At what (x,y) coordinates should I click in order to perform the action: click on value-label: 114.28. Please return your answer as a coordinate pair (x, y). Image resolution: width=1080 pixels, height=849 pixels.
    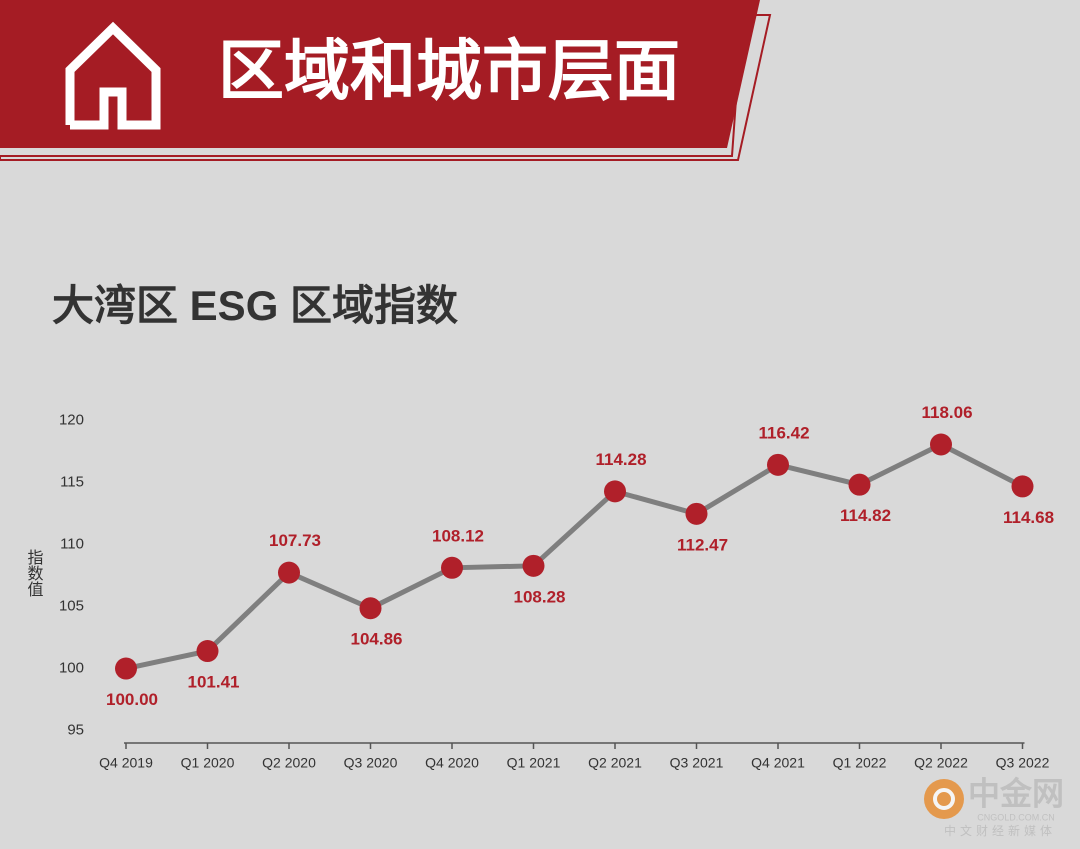
    Looking at the image, I should click on (620, 459).